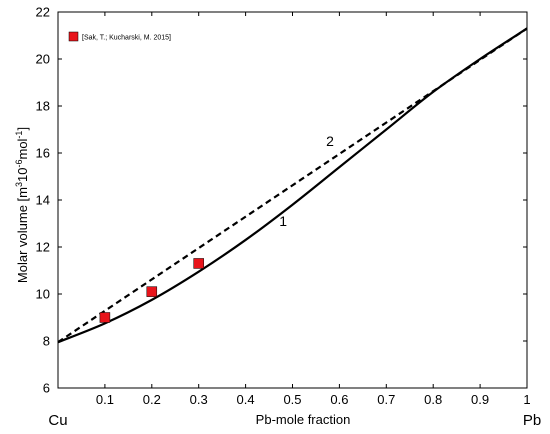 The image size is (550, 434). Describe the element at coordinates (339, 399) in the screenshot. I see `x-tick-label: 0.6` at that location.